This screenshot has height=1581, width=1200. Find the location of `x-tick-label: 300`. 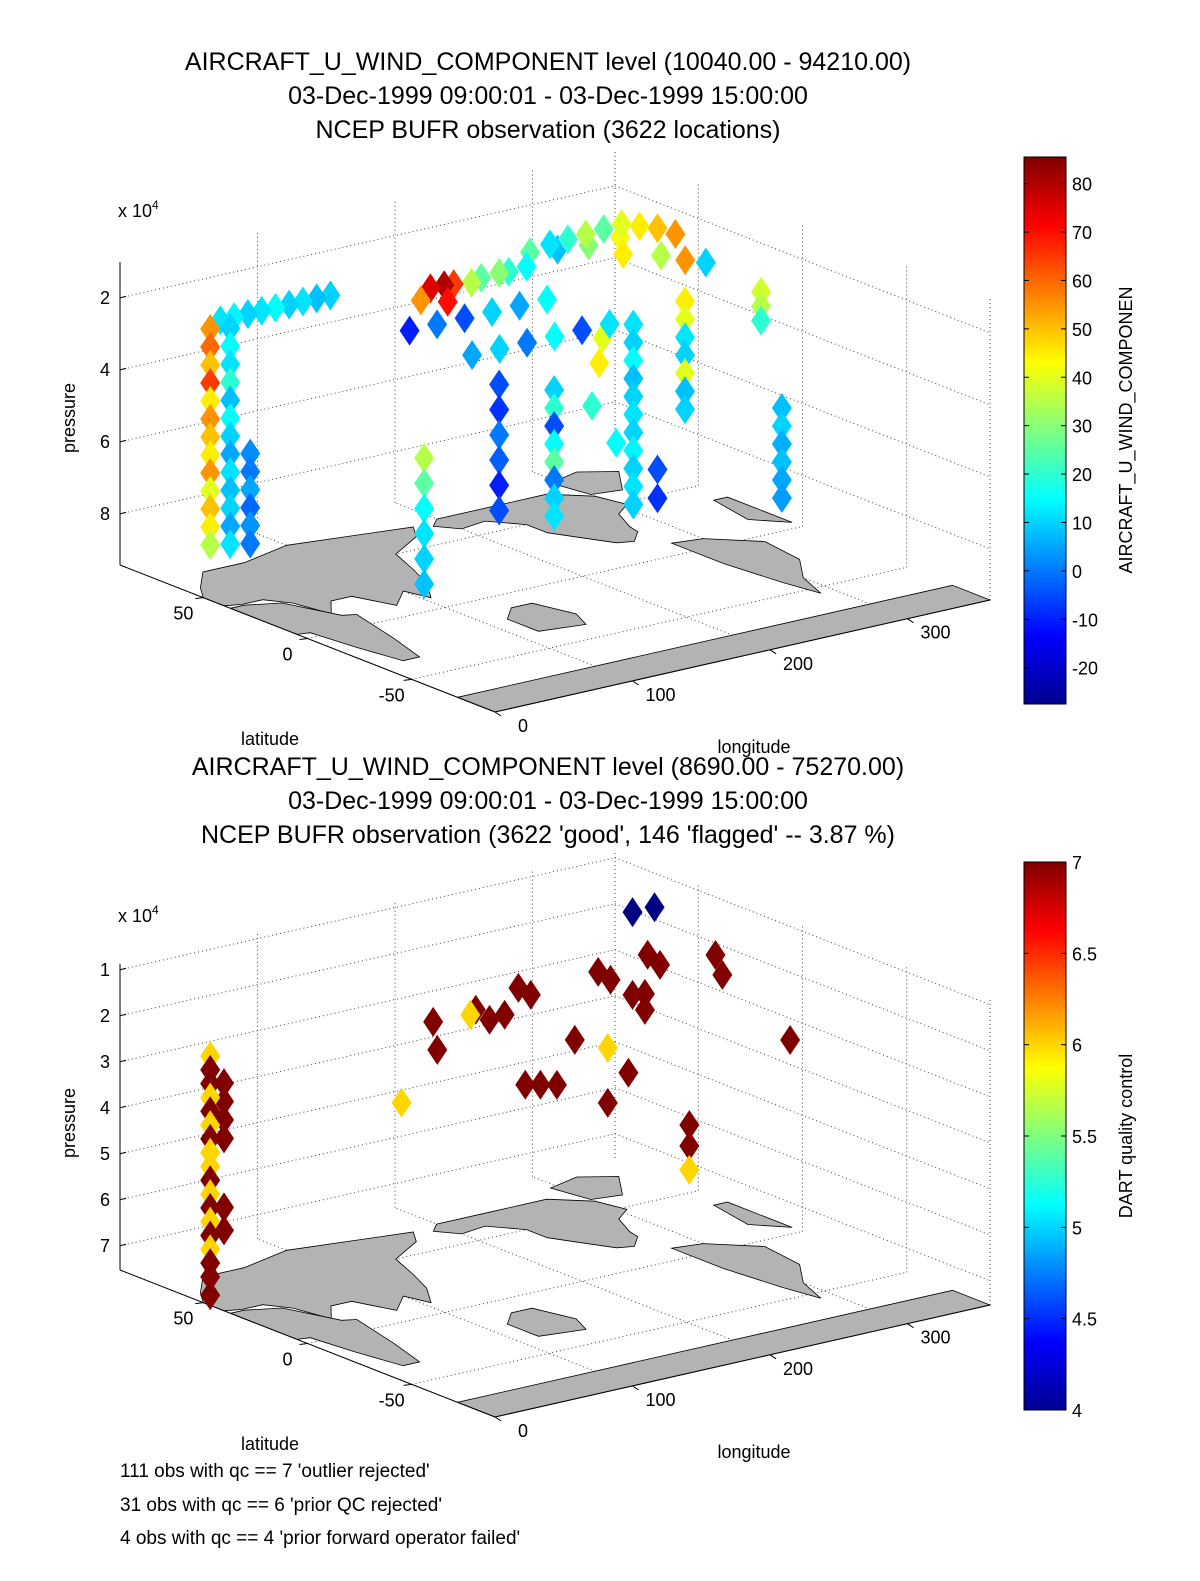

x-tick-label: 300 is located at coordinates (935, 1338).